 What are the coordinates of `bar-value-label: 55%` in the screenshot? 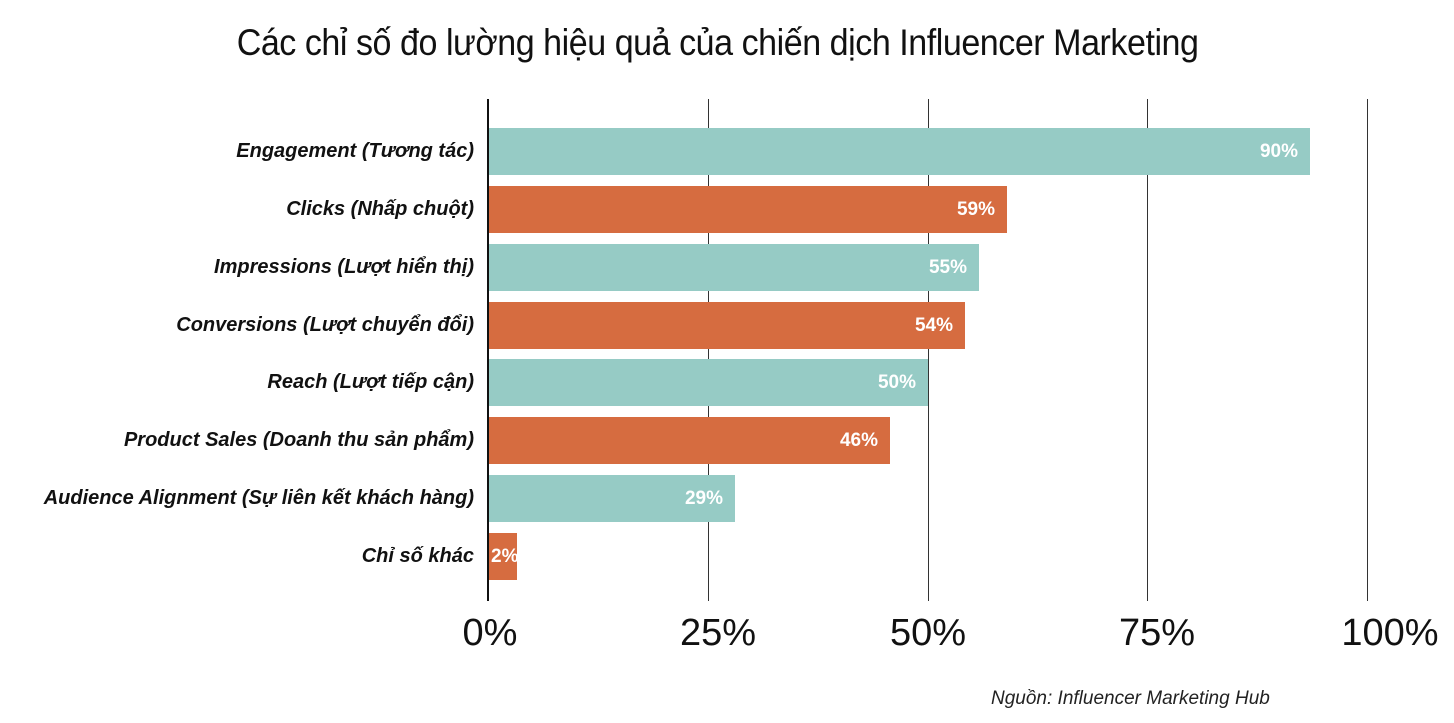 It's located at (947, 267).